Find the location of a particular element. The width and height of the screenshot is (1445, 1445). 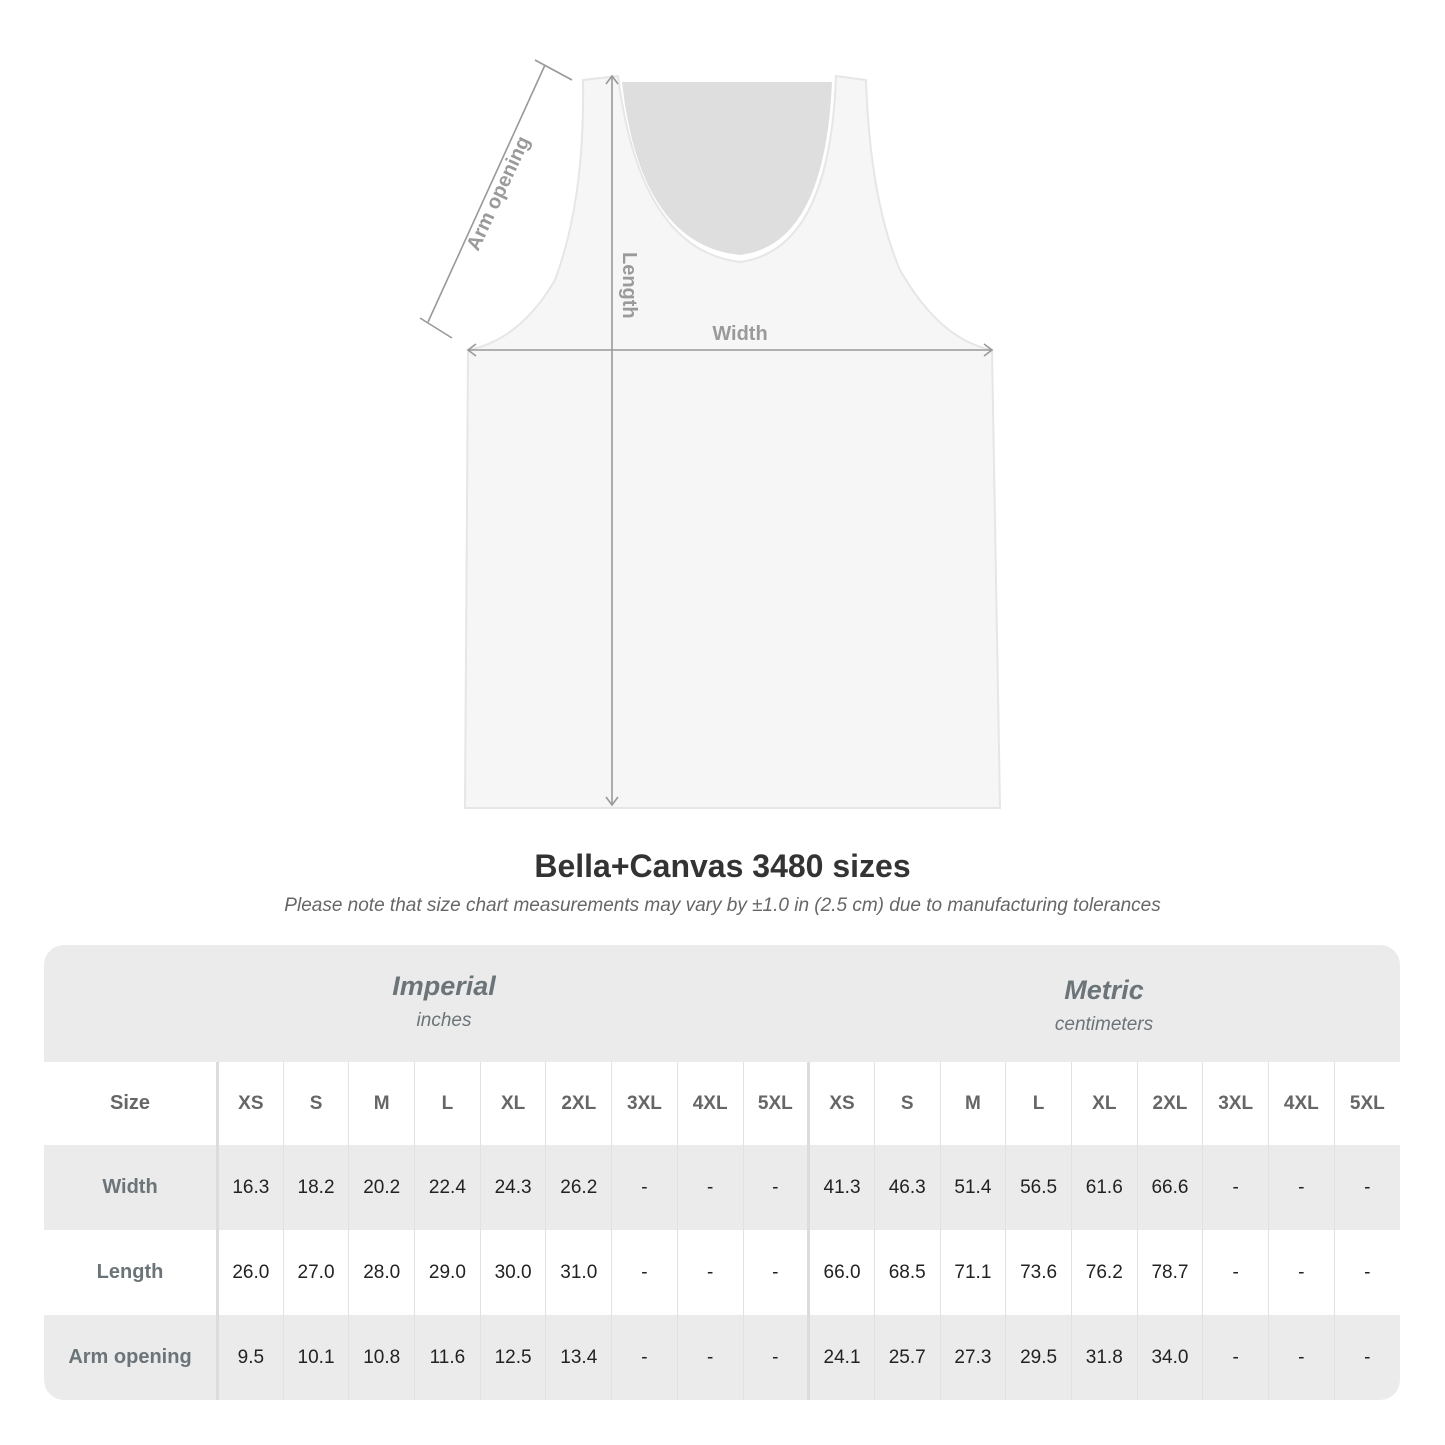

imperial-value-cell: 11.6 is located at coordinates (447, 1357).